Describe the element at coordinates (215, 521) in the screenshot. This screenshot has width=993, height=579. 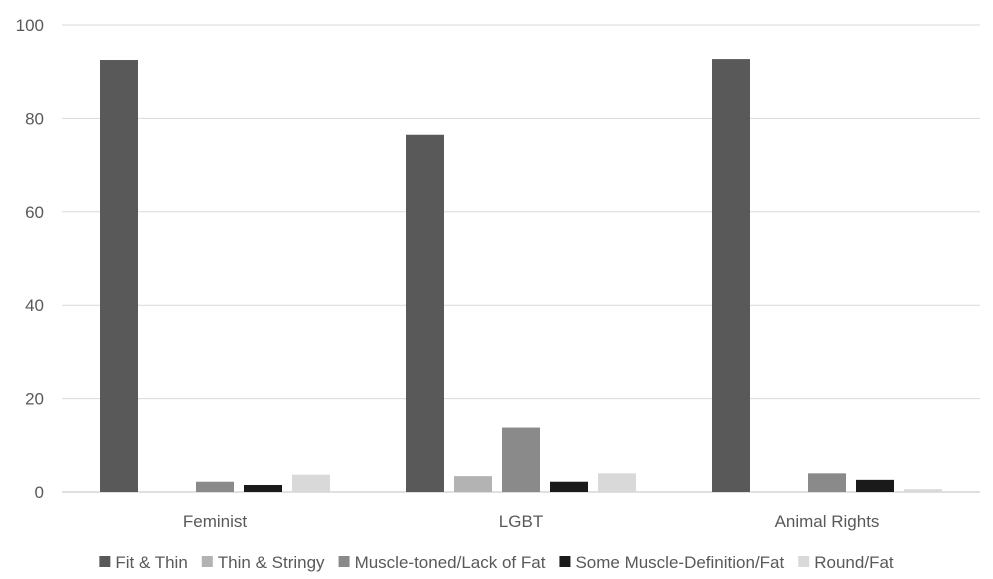
I see `category-label: Feminist` at that location.